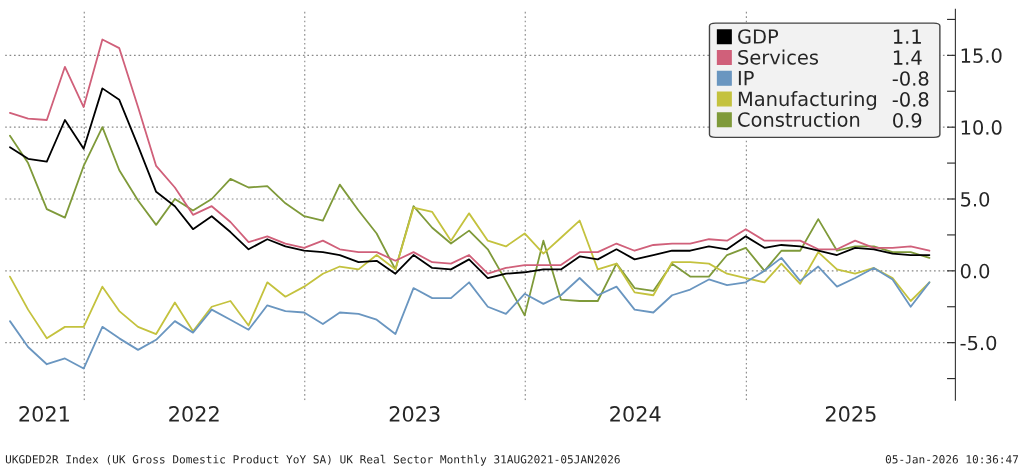 The image size is (1024, 468). Describe the element at coordinates (312, 460) in the screenshot. I see `text: UKGDED2R Index (UK Gross Domestic Product YoY SA) UK Real Sector Monthly 31AUG2021-05JAN2026` at that location.